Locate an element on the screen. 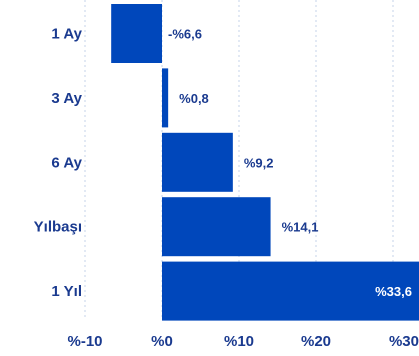  data-label: -%6,6 is located at coordinates (185, 34).